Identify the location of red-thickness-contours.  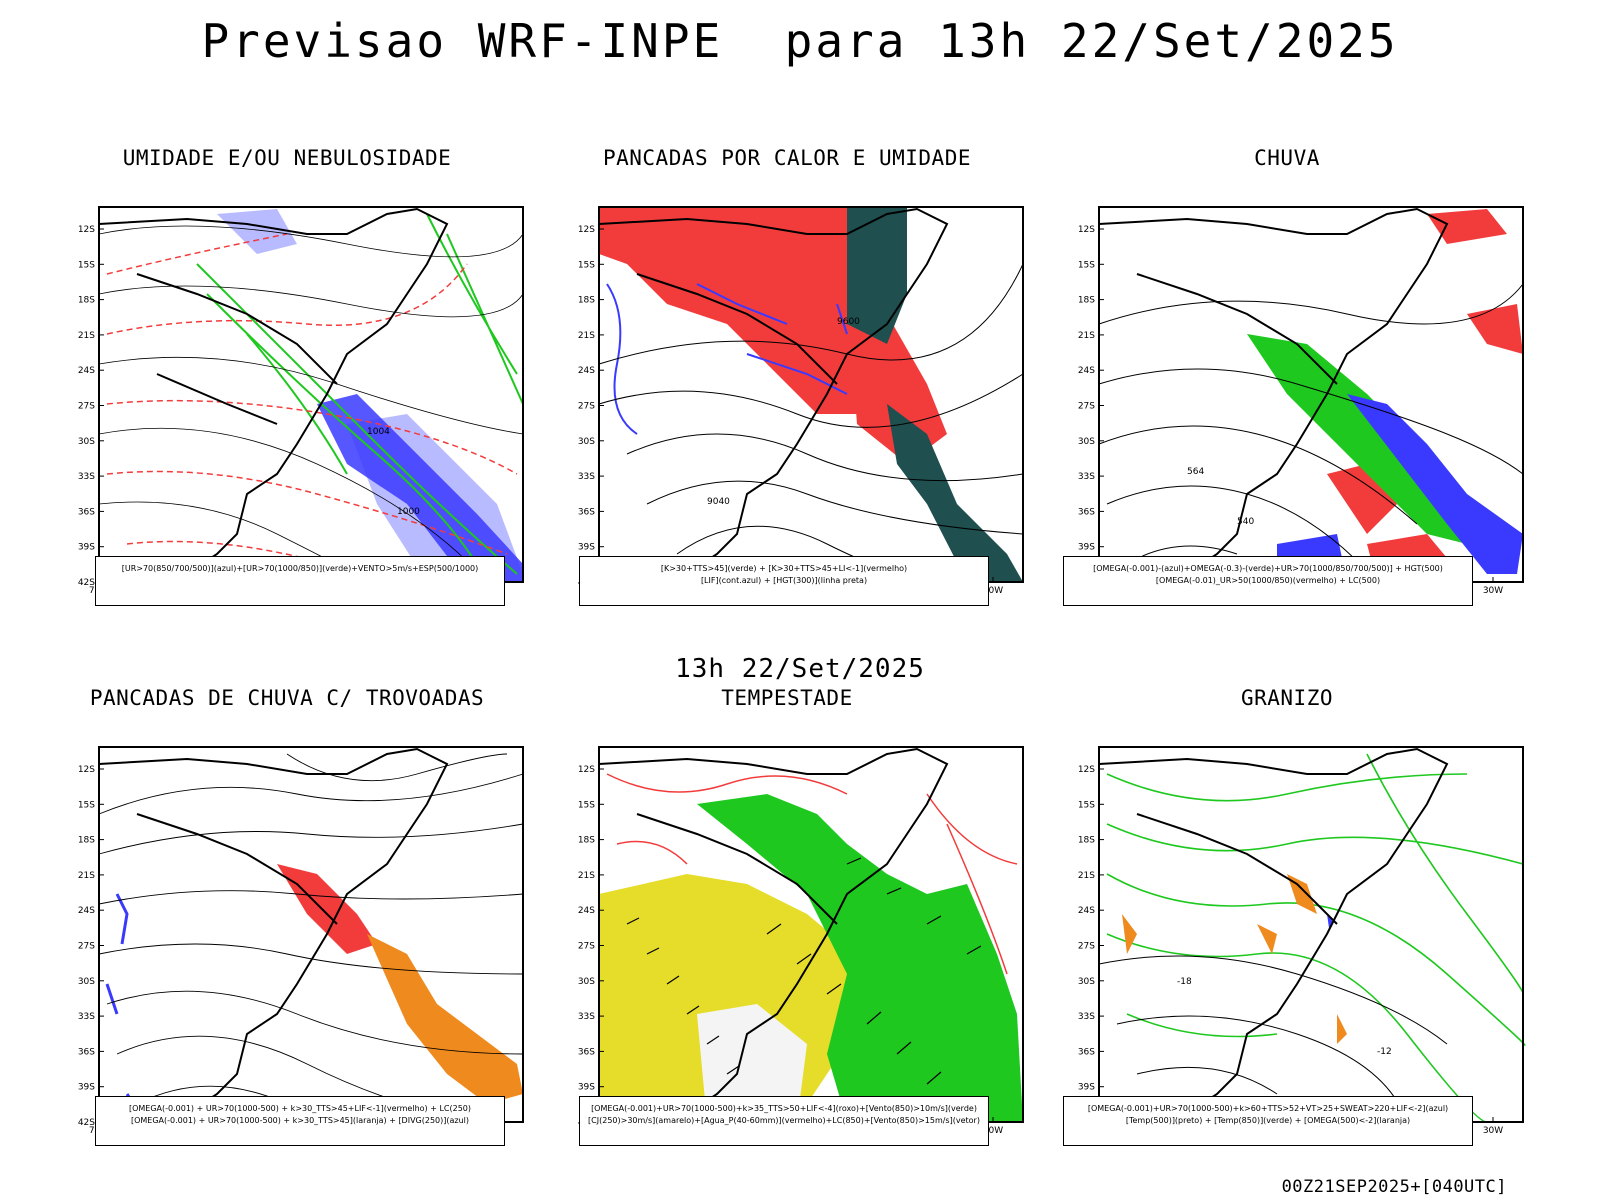
(312, 399).